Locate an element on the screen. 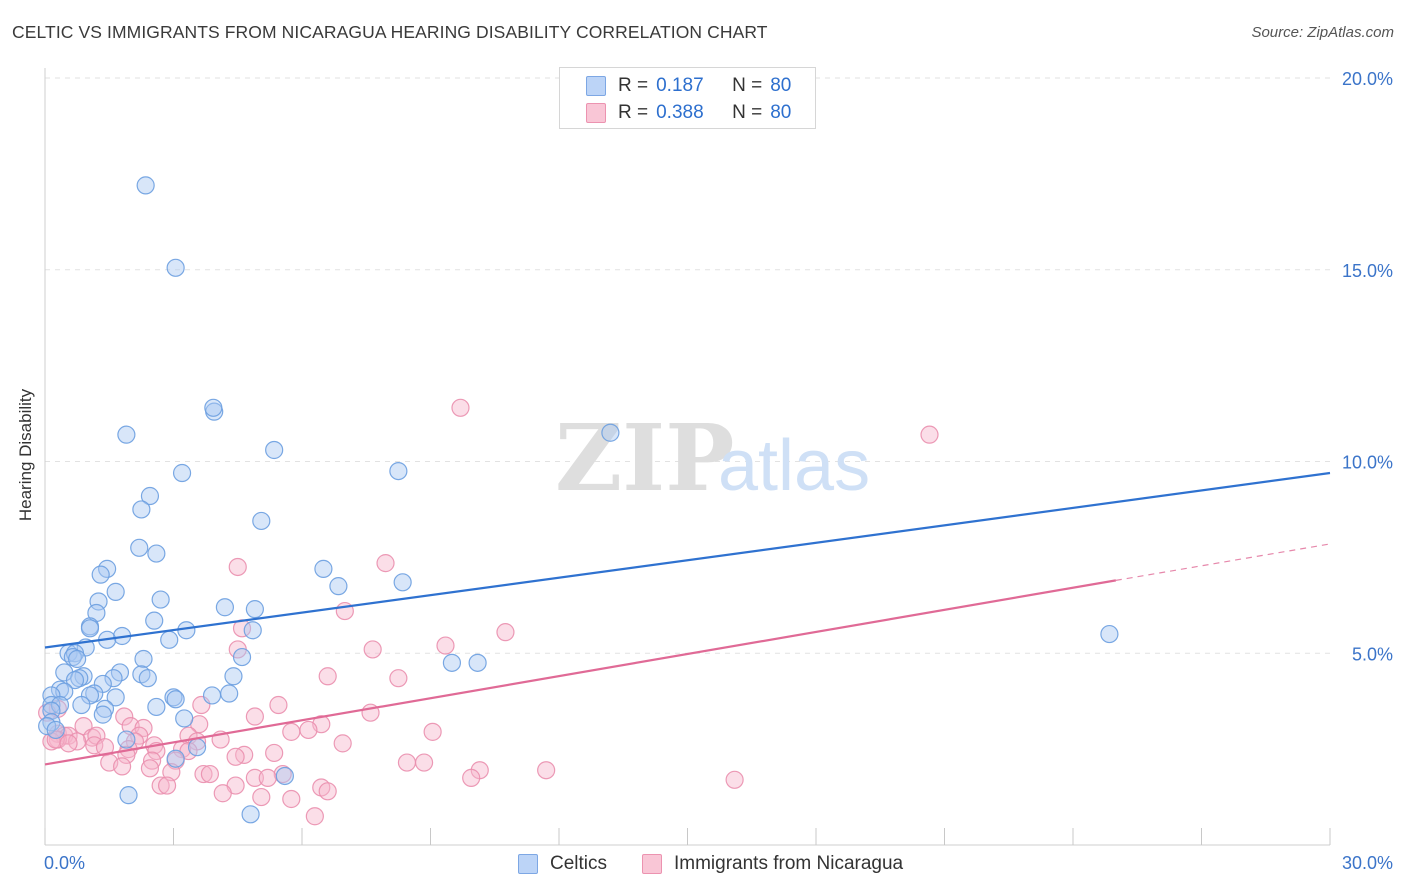 This screenshot has height=892, width=1406. legend-item-nicaragua: Immigrants from Nicaragua is located at coordinates (772, 864).